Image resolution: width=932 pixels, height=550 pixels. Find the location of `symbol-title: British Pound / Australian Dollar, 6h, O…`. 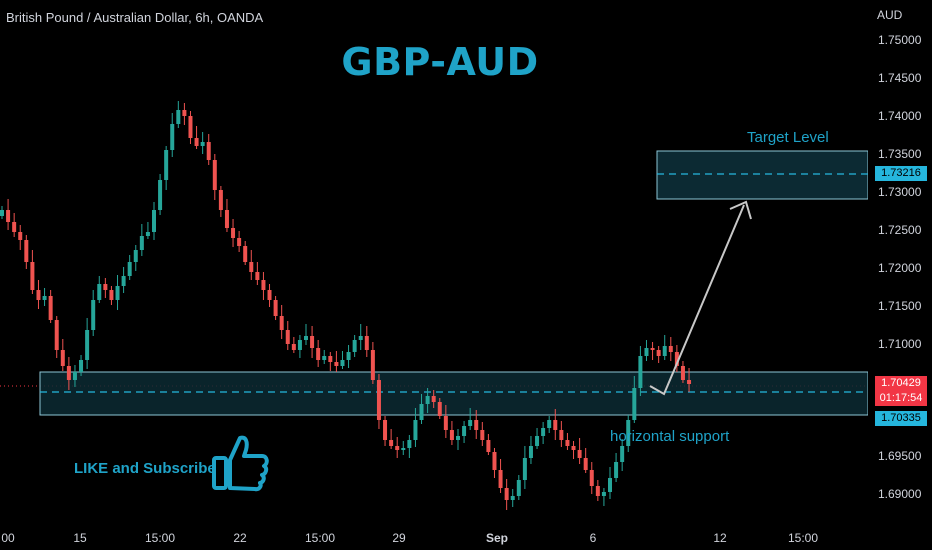

symbol-title: British Pound / Australian Dollar, 6h, O… is located at coordinates (135, 17).